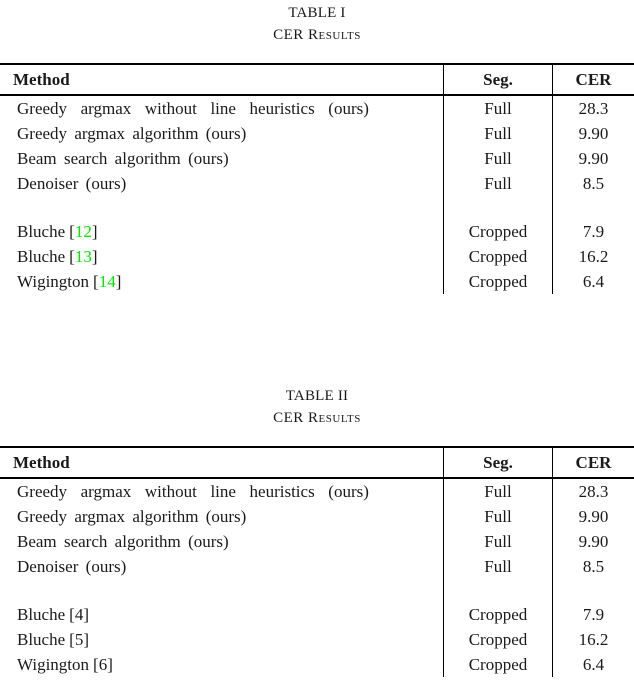  Describe the element at coordinates (317, 35) in the screenshot. I see `table-1-caption-title: CER Results` at that location.